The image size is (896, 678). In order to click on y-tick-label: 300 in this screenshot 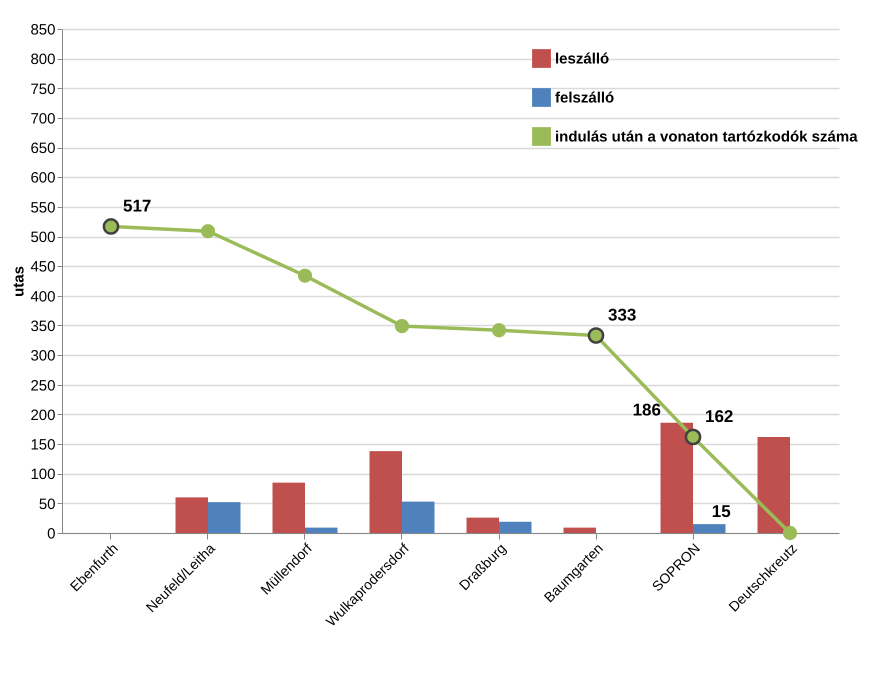, I will do `click(43, 356)`.